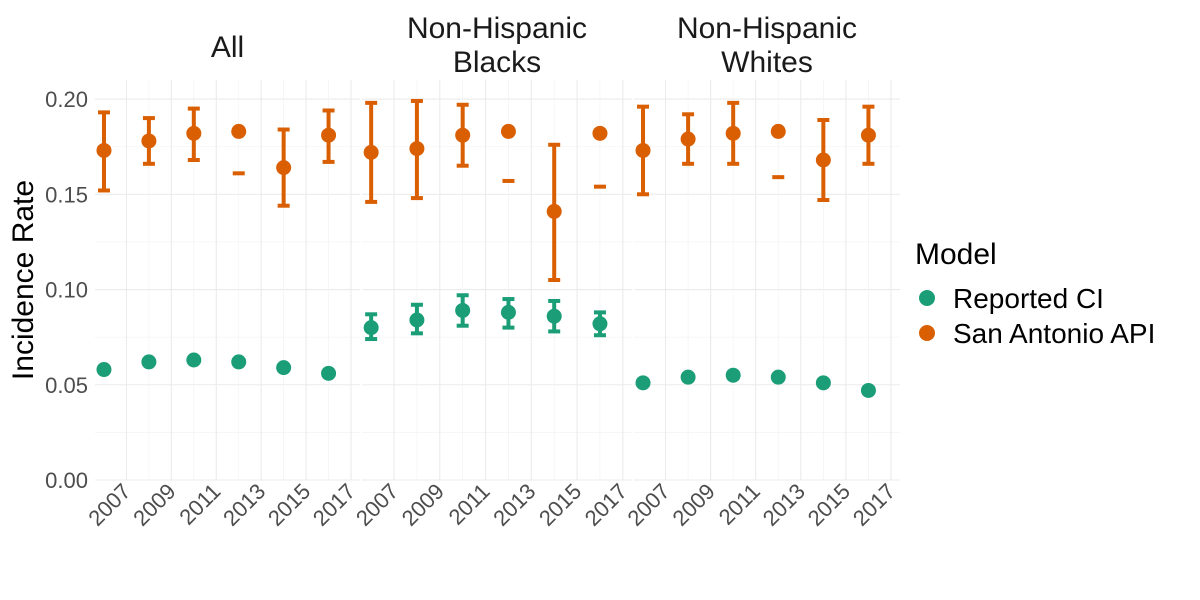  What do you see at coordinates (497, 62) in the screenshot?
I see `facet-title-line: Blacks` at bounding box center [497, 62].